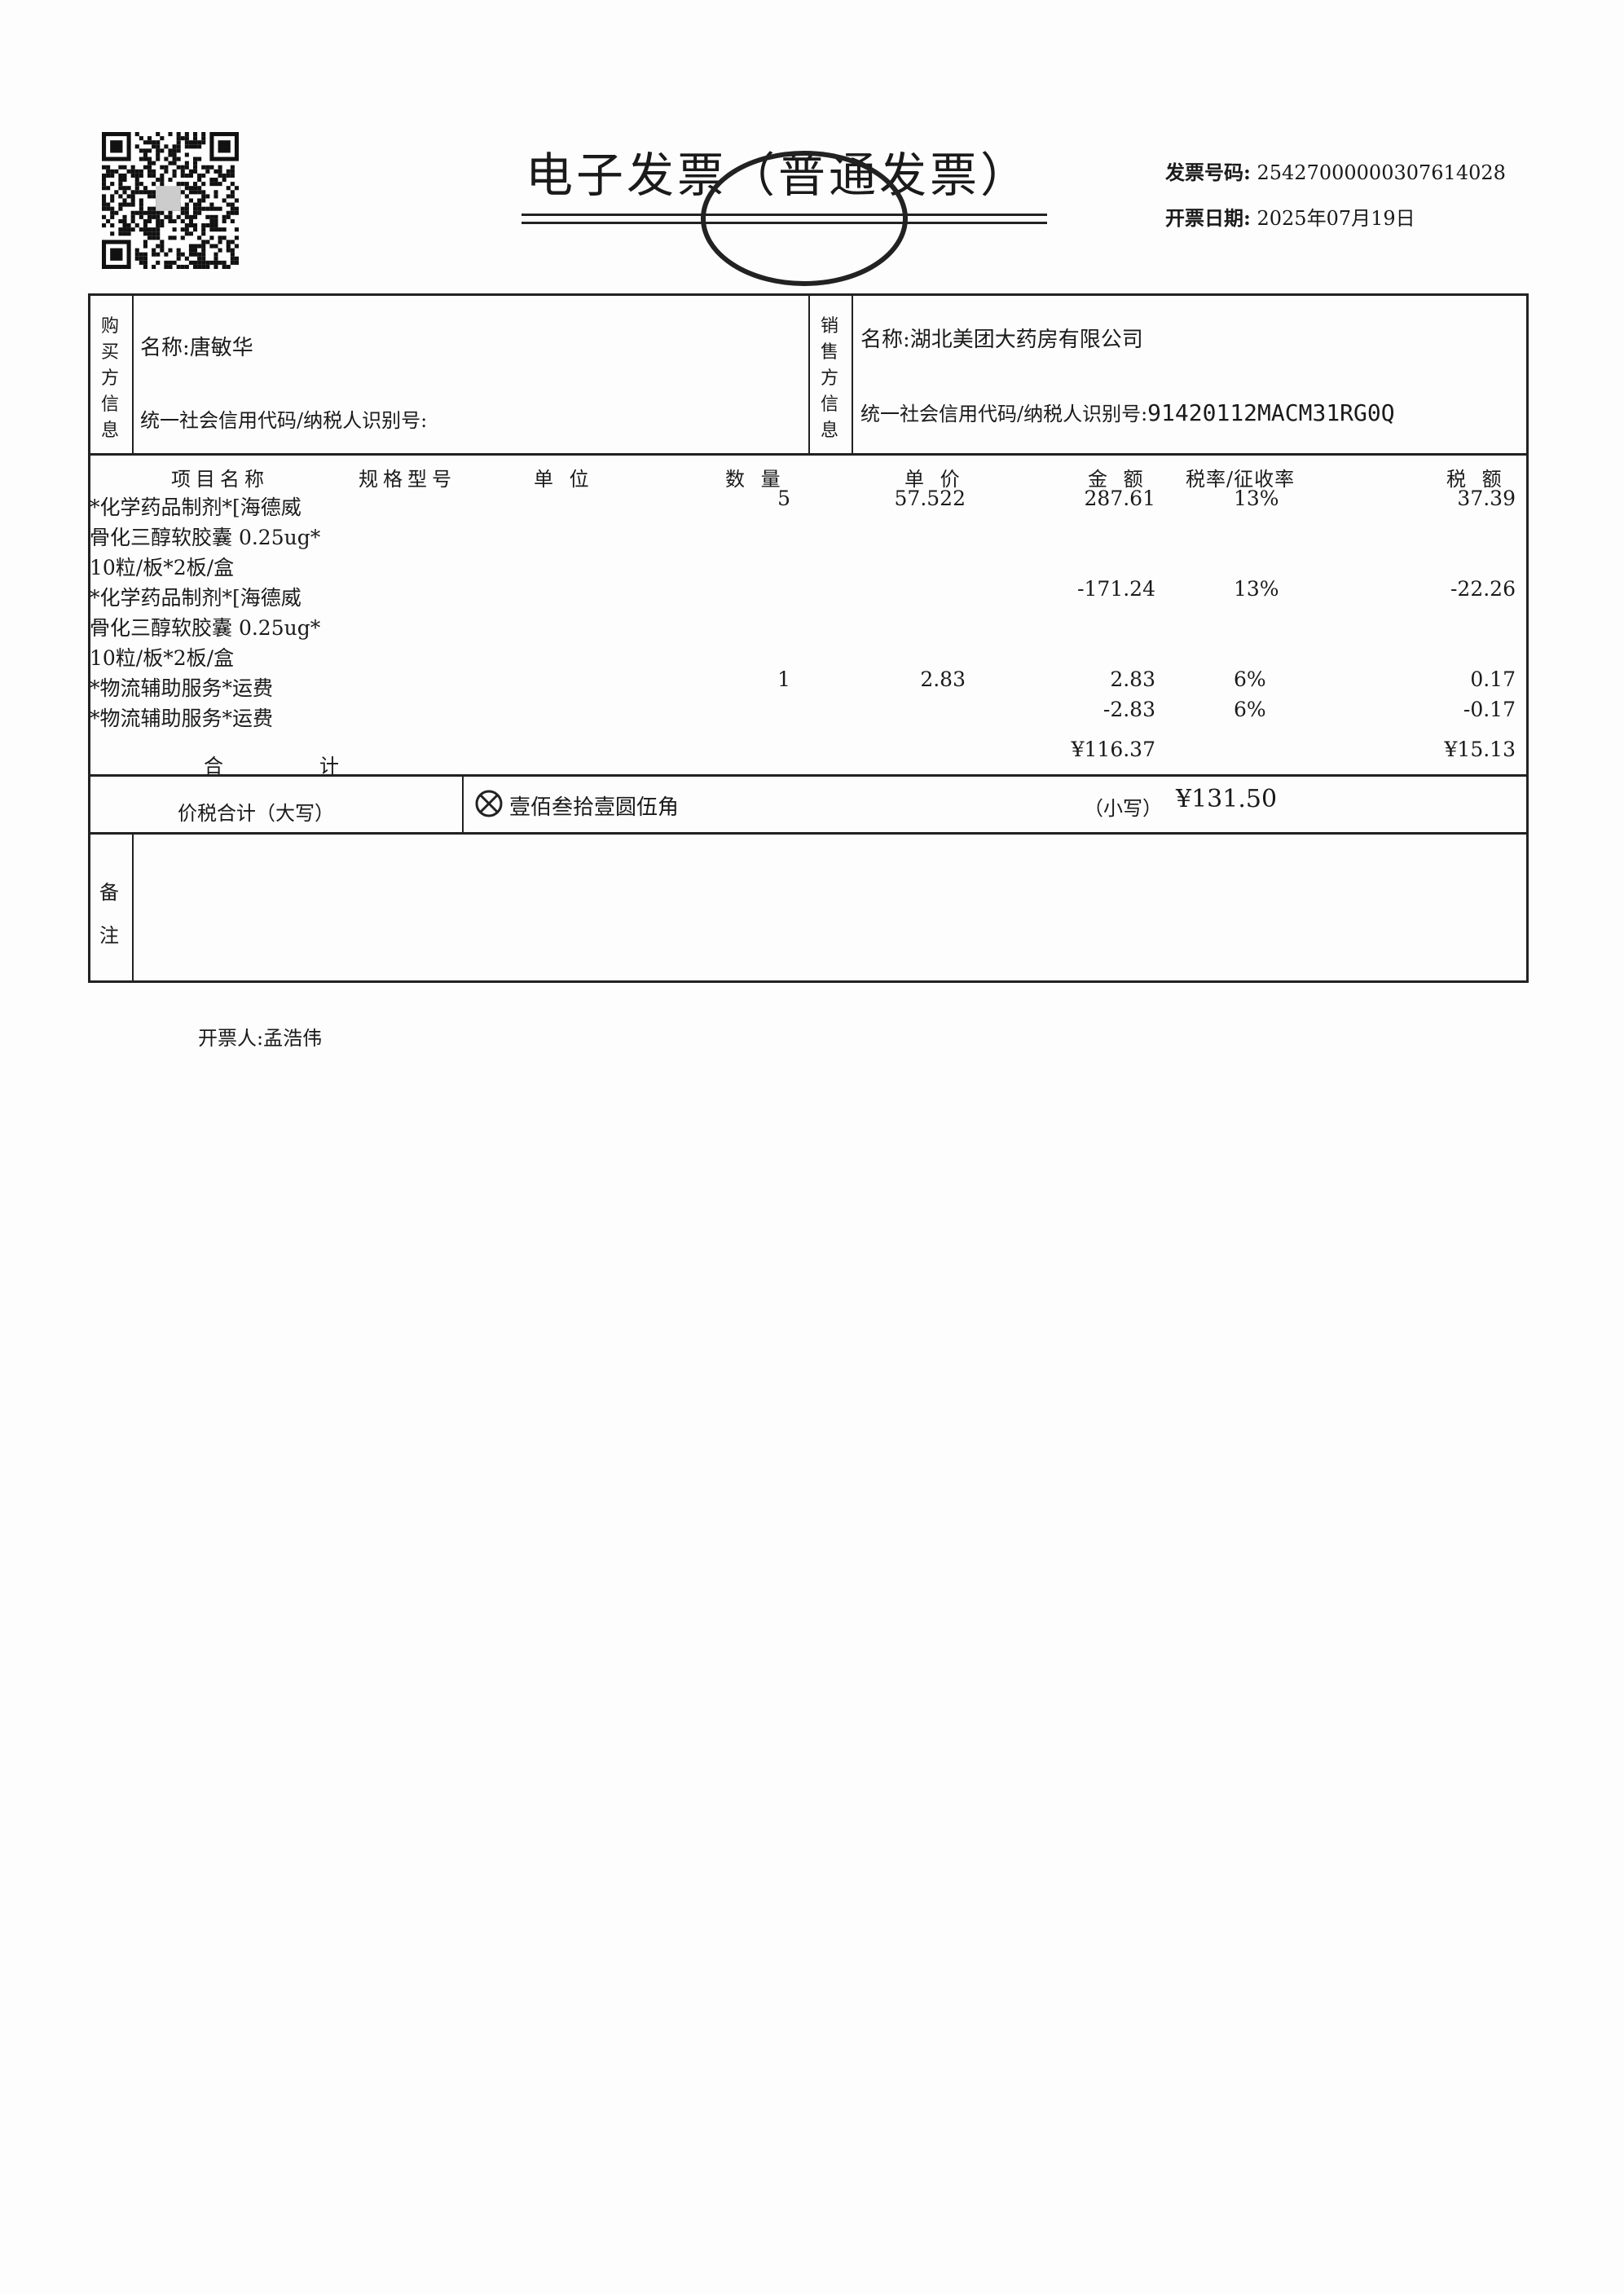 The width and height of the screenshot is (1624, 2295). Describe the element at coordinates (1493, 679) in the screenshot. I see `item-tax: 0.17` at that location.